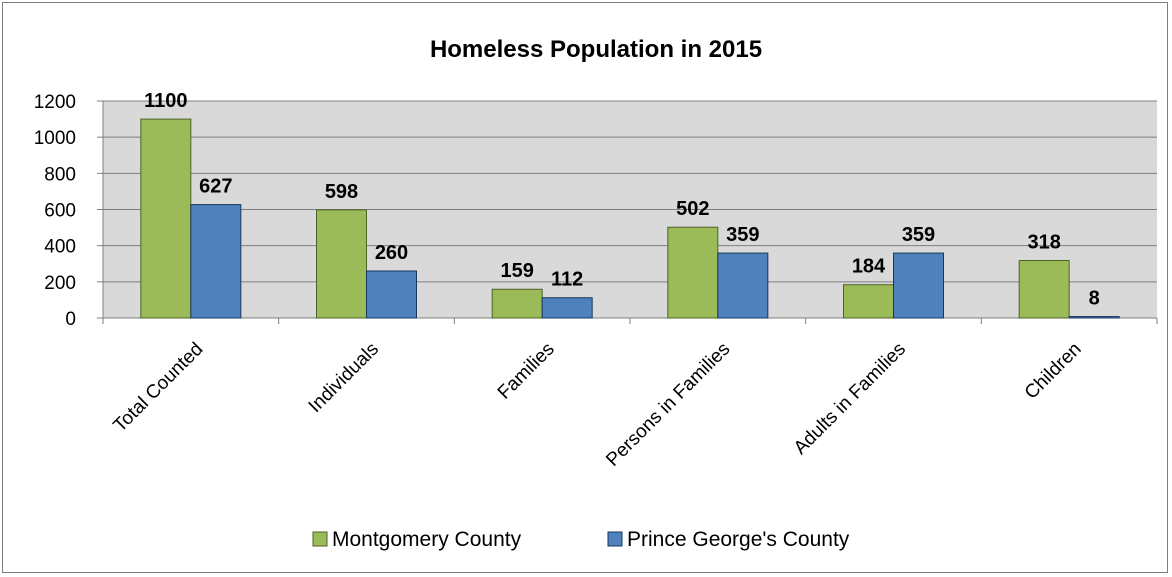  What do you see at coordinates (70, 319) in the screenshot?
I see `y-tick-label: 0` at bounding box center [70, 319].